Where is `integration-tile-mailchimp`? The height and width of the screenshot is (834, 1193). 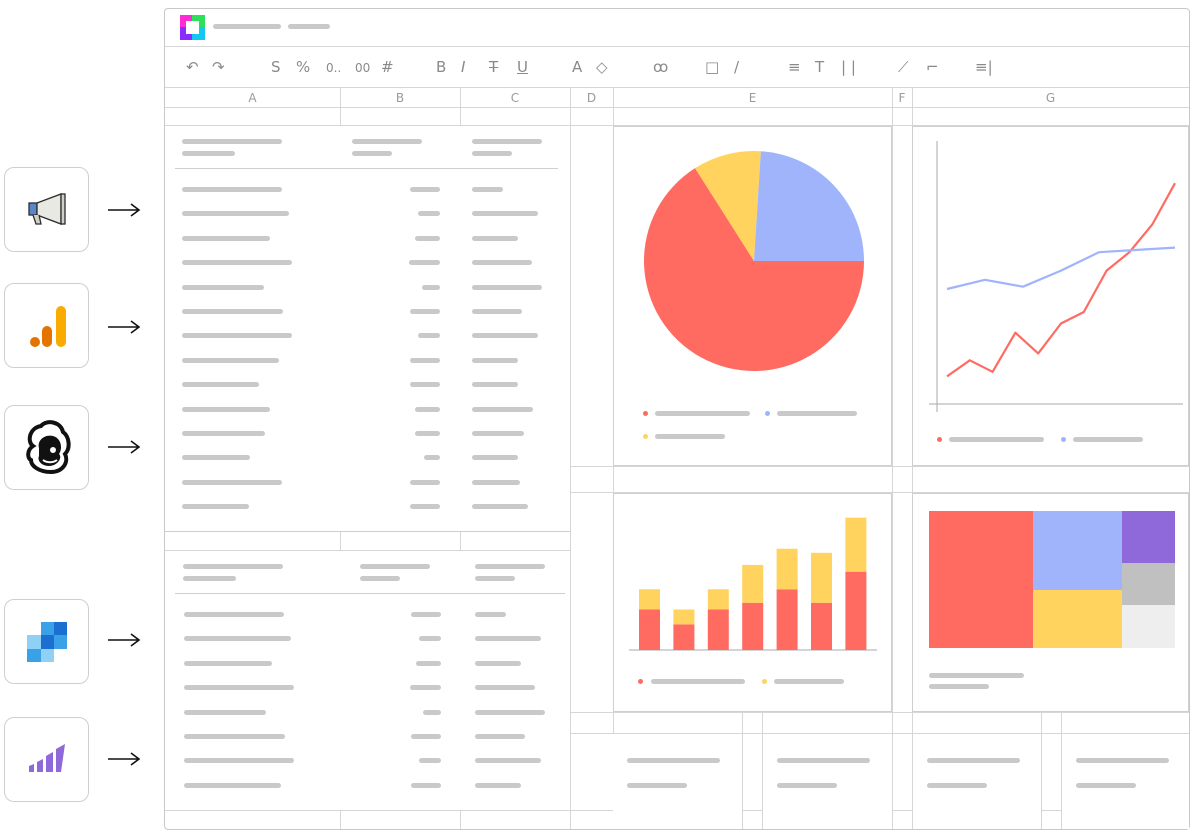
integration-tile-mailchimp is located at coordinates (46, 447).